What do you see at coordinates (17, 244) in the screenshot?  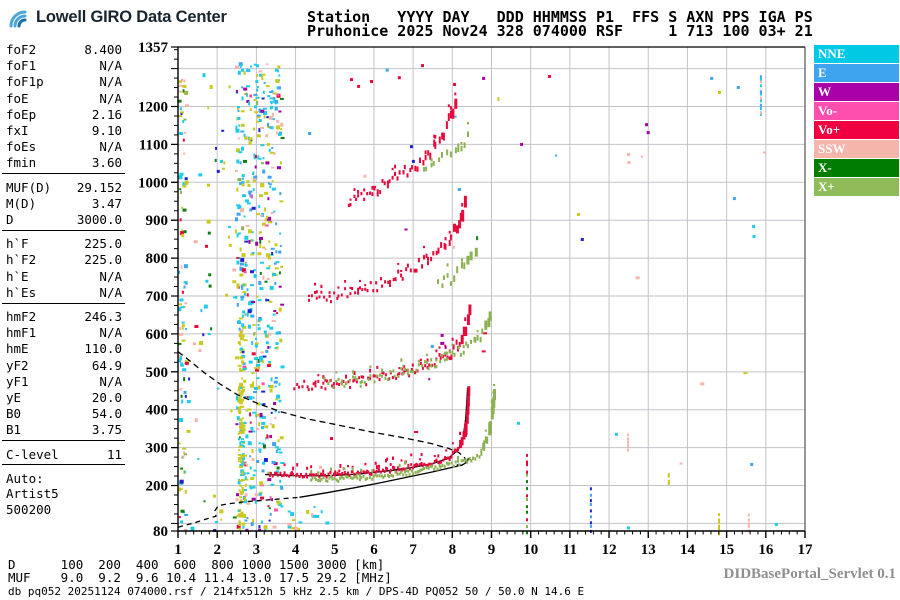 I see `param-label: h`F` at bounding box center [17, 244].